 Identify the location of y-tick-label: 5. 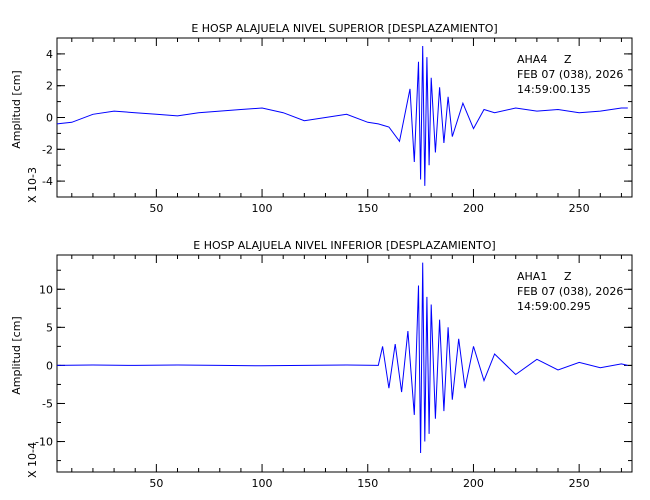
(49, 327).